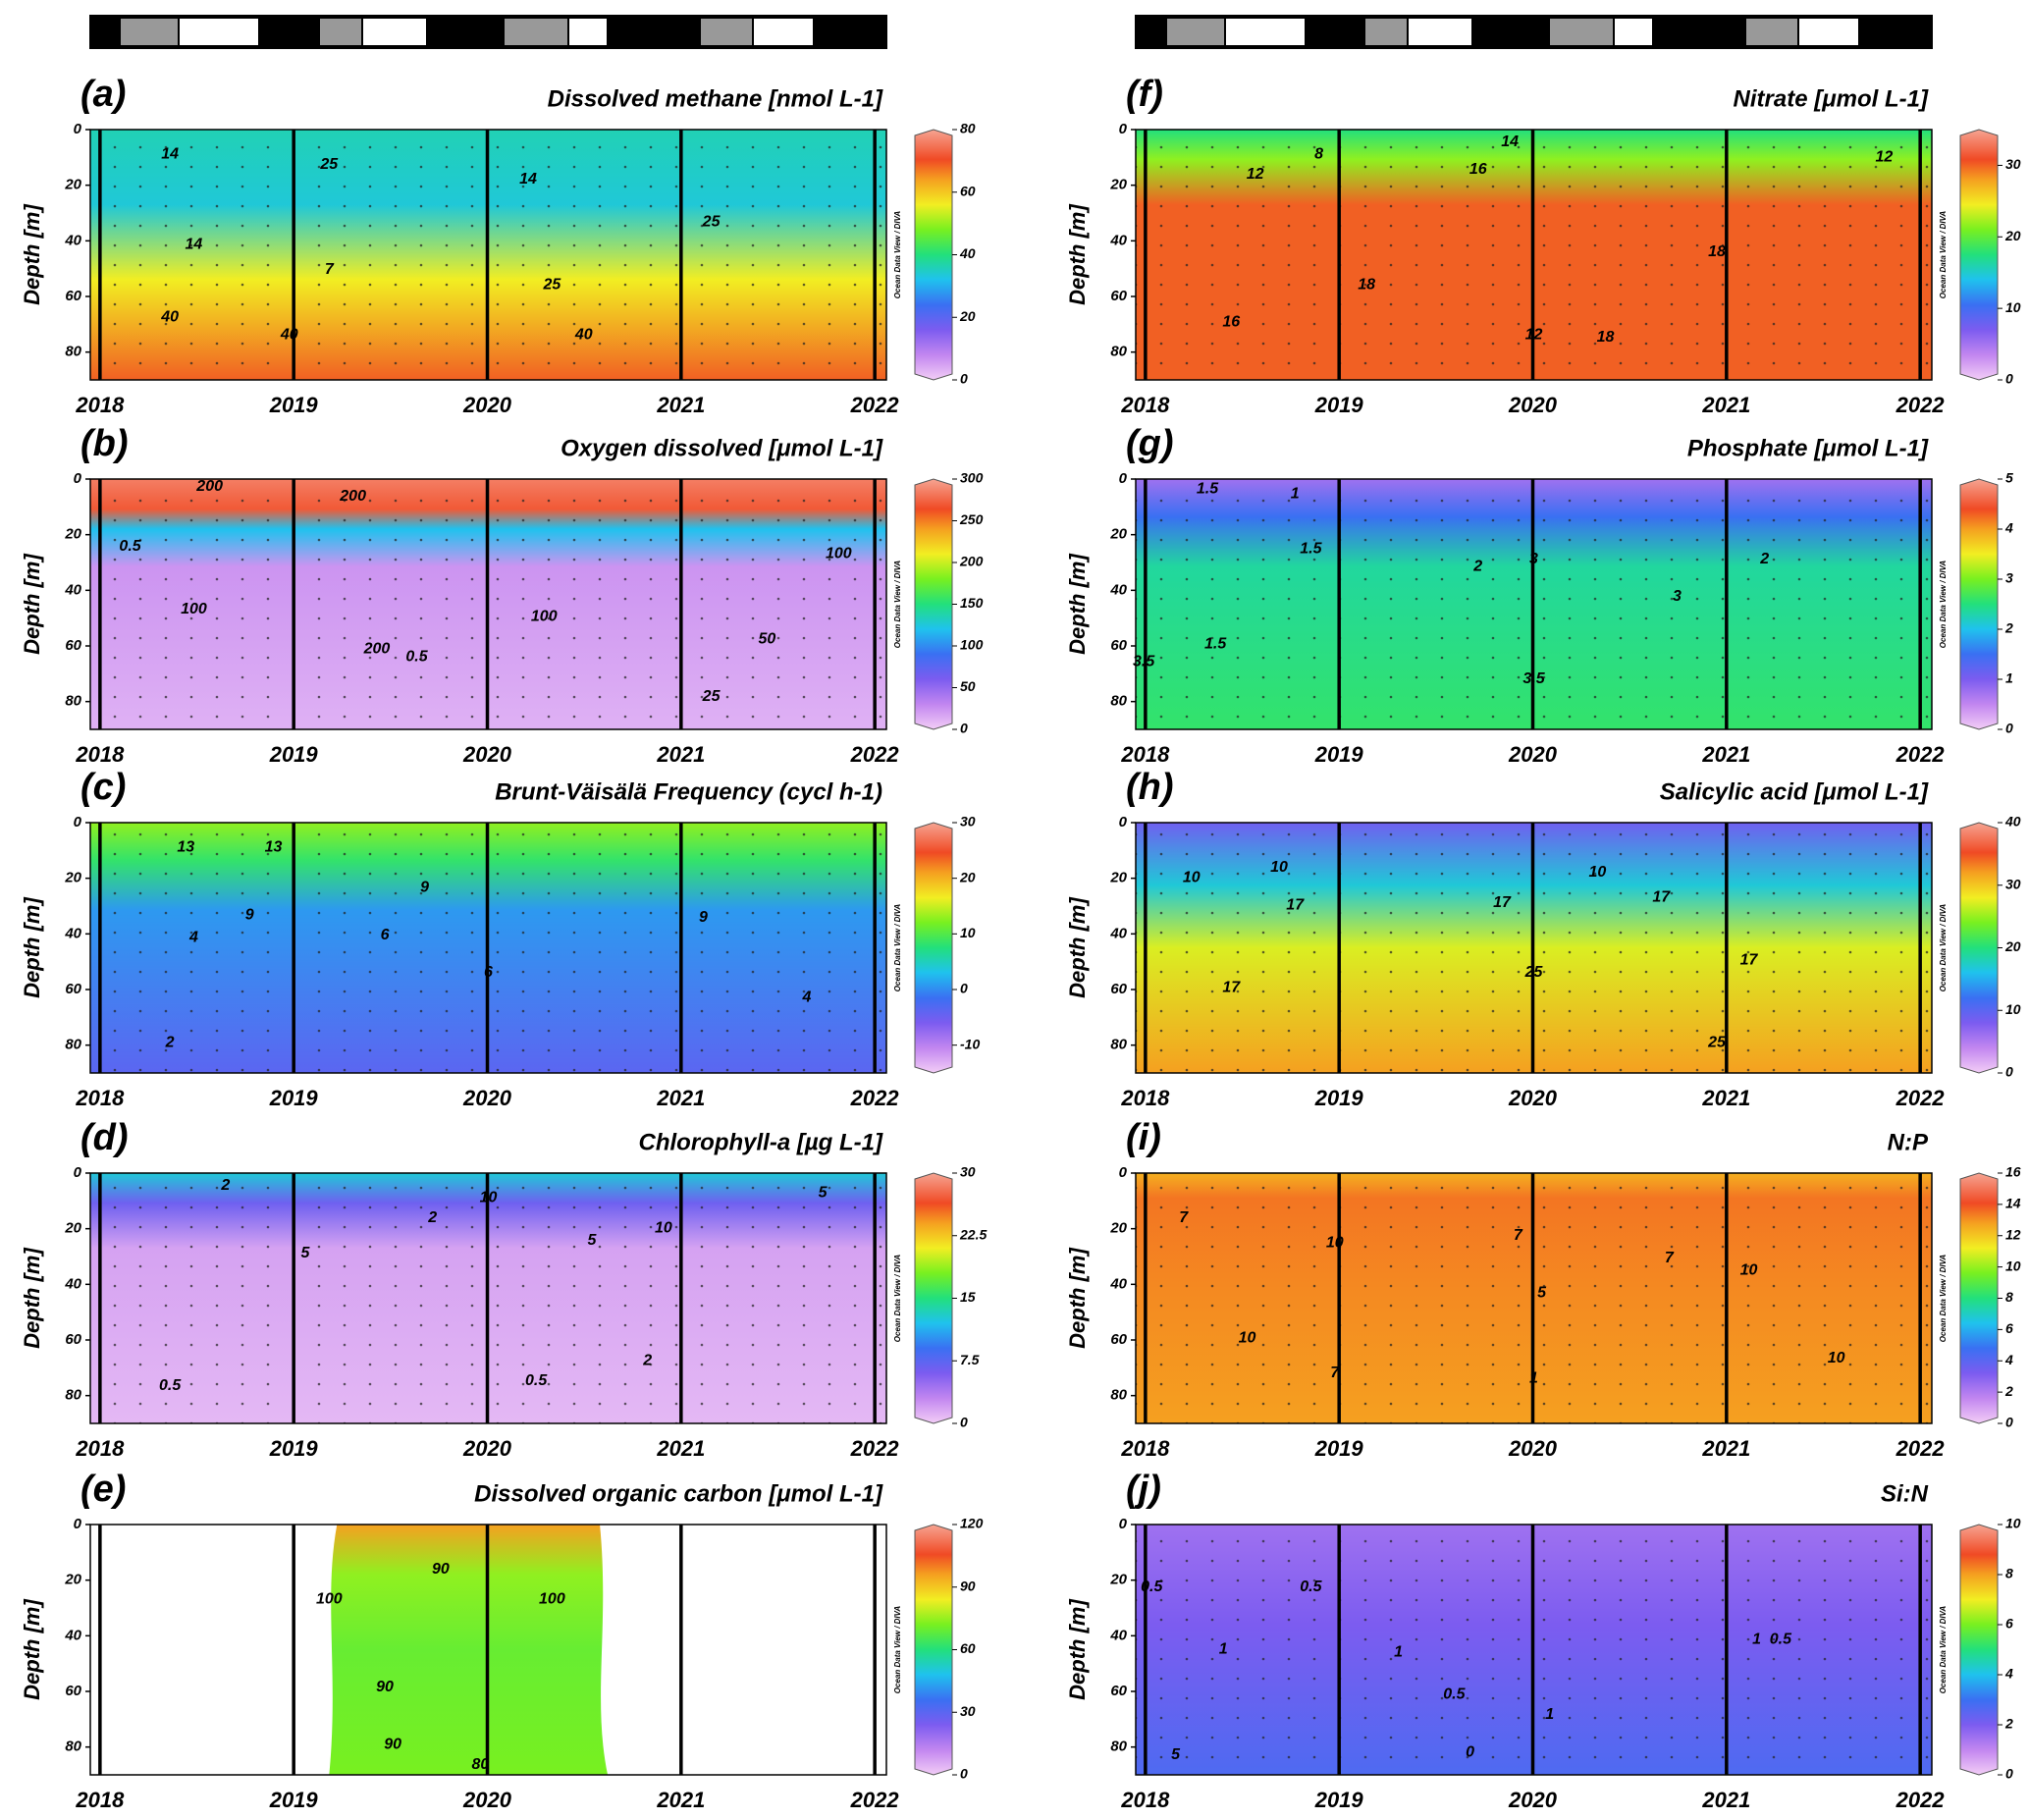 The height and width of the screenshot is (1820, 2029). Describe the element at coordinates (103, 1489) in the screenshot. I see `panel-label: (e)` at that location.